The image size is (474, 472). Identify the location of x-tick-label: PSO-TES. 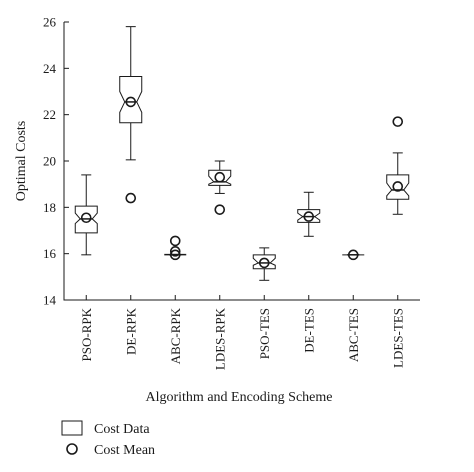
(264, 333).